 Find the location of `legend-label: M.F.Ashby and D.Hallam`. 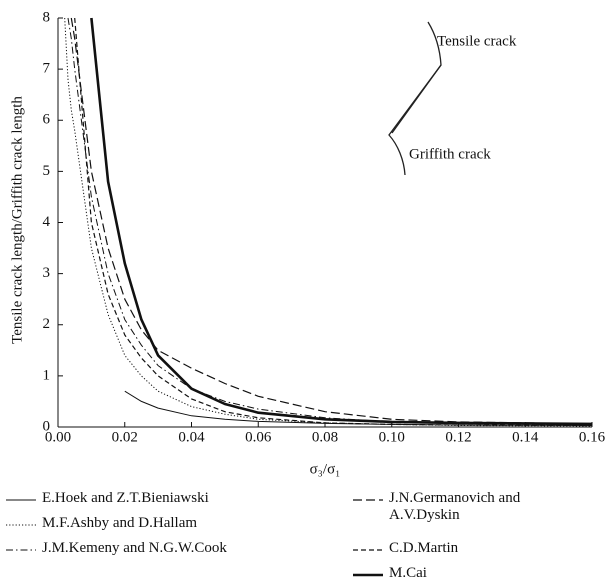

legend-label: M.F.Ashby and D.Hallam is located at coordinates (120, 523).